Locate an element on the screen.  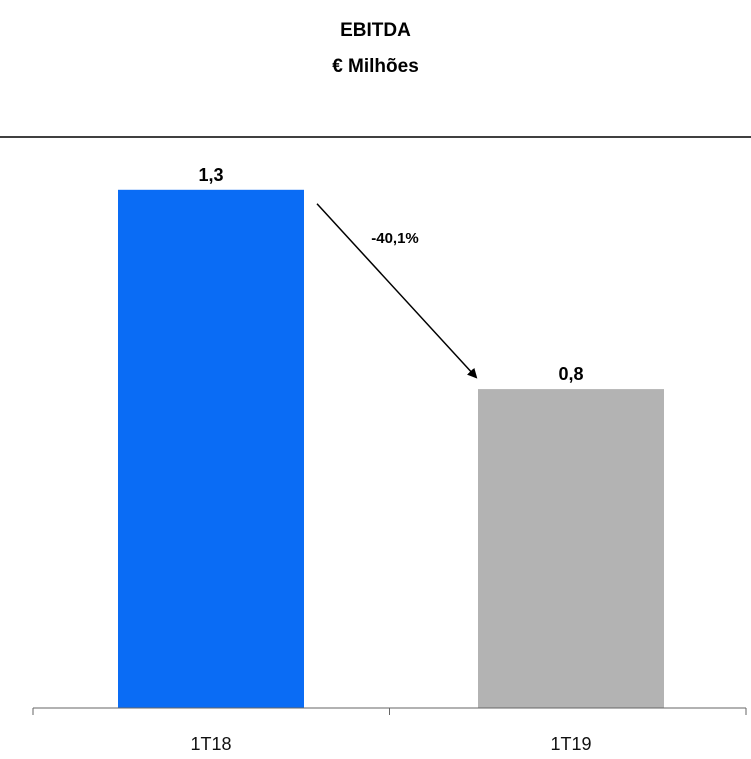
data-label-1t19: 0,8 is located at coordinates (570, 374).